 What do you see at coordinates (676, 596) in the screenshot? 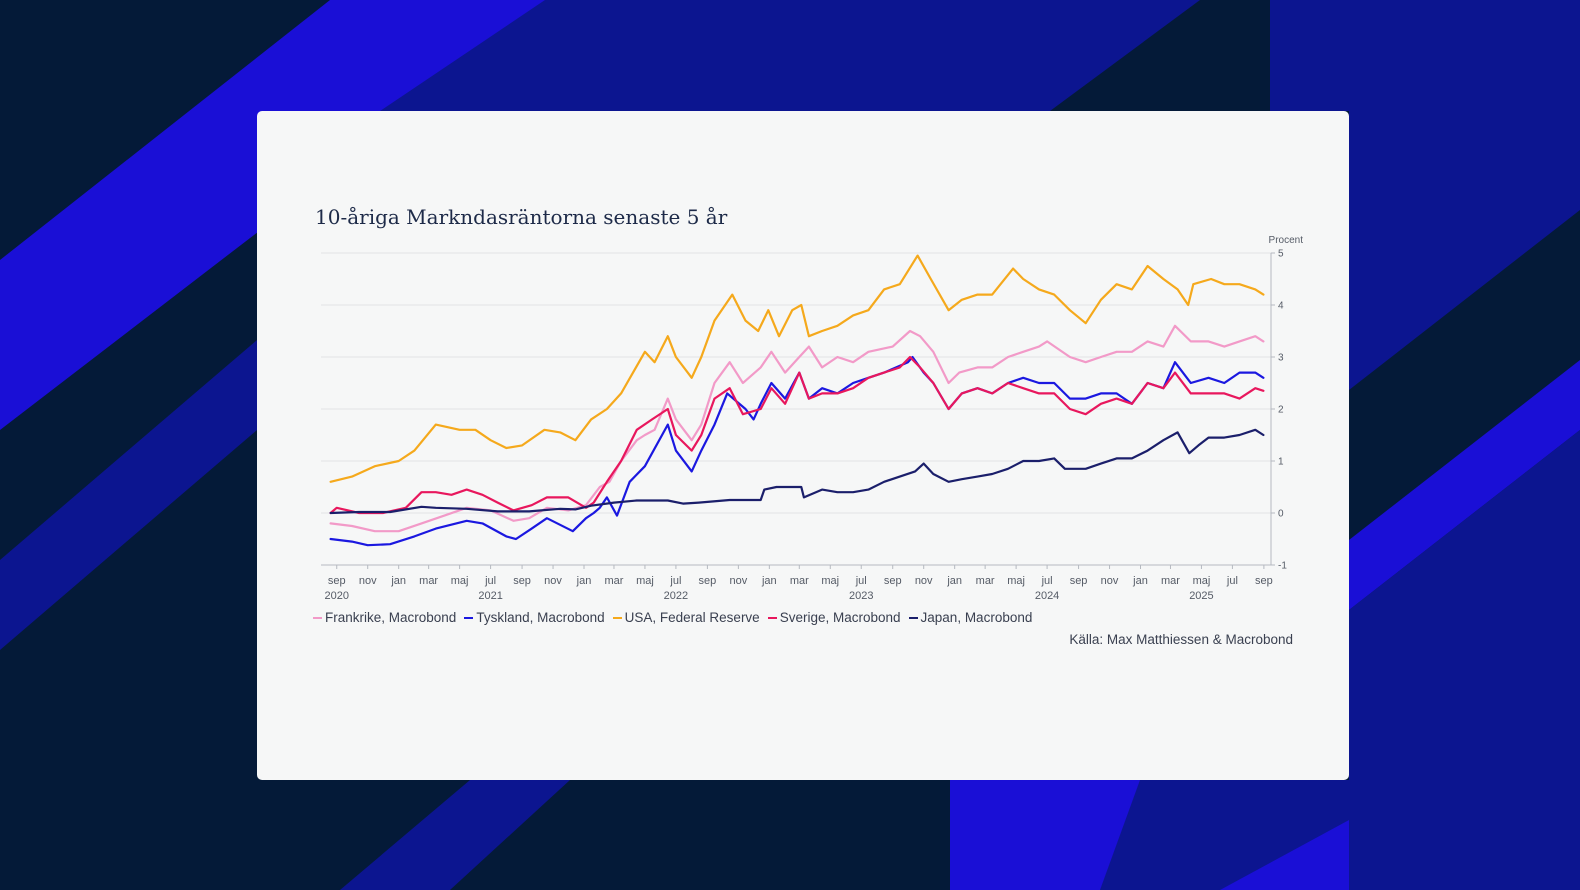
I see `x-year-label: 2022` at bounding box center [676, 596].